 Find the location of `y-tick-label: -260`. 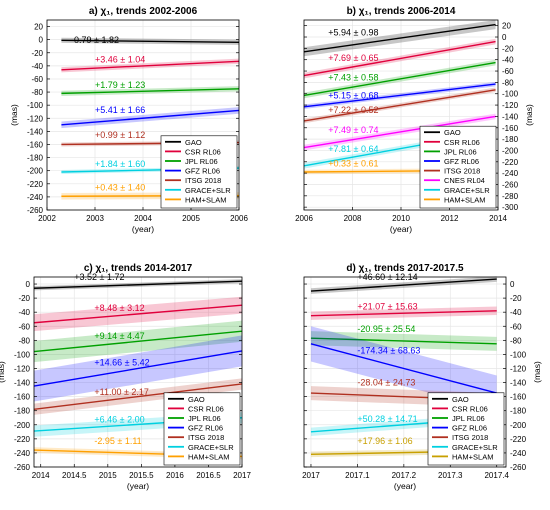

y-tick-label: -260 is located at coordinates (510, 184).